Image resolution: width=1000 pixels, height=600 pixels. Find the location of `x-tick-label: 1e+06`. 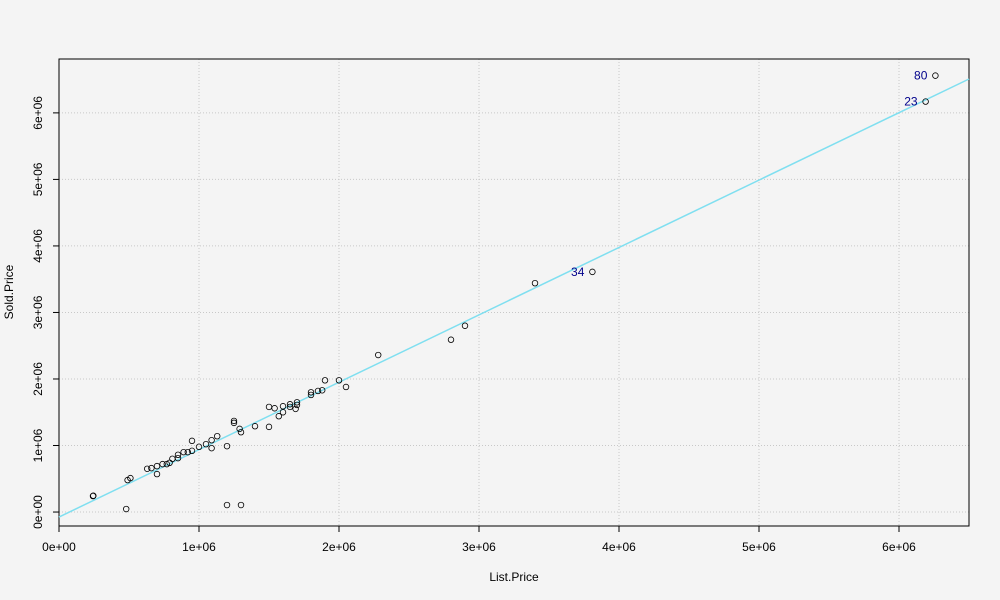

x-tick-label: 1e+06 is located at coordinates (199, 547).